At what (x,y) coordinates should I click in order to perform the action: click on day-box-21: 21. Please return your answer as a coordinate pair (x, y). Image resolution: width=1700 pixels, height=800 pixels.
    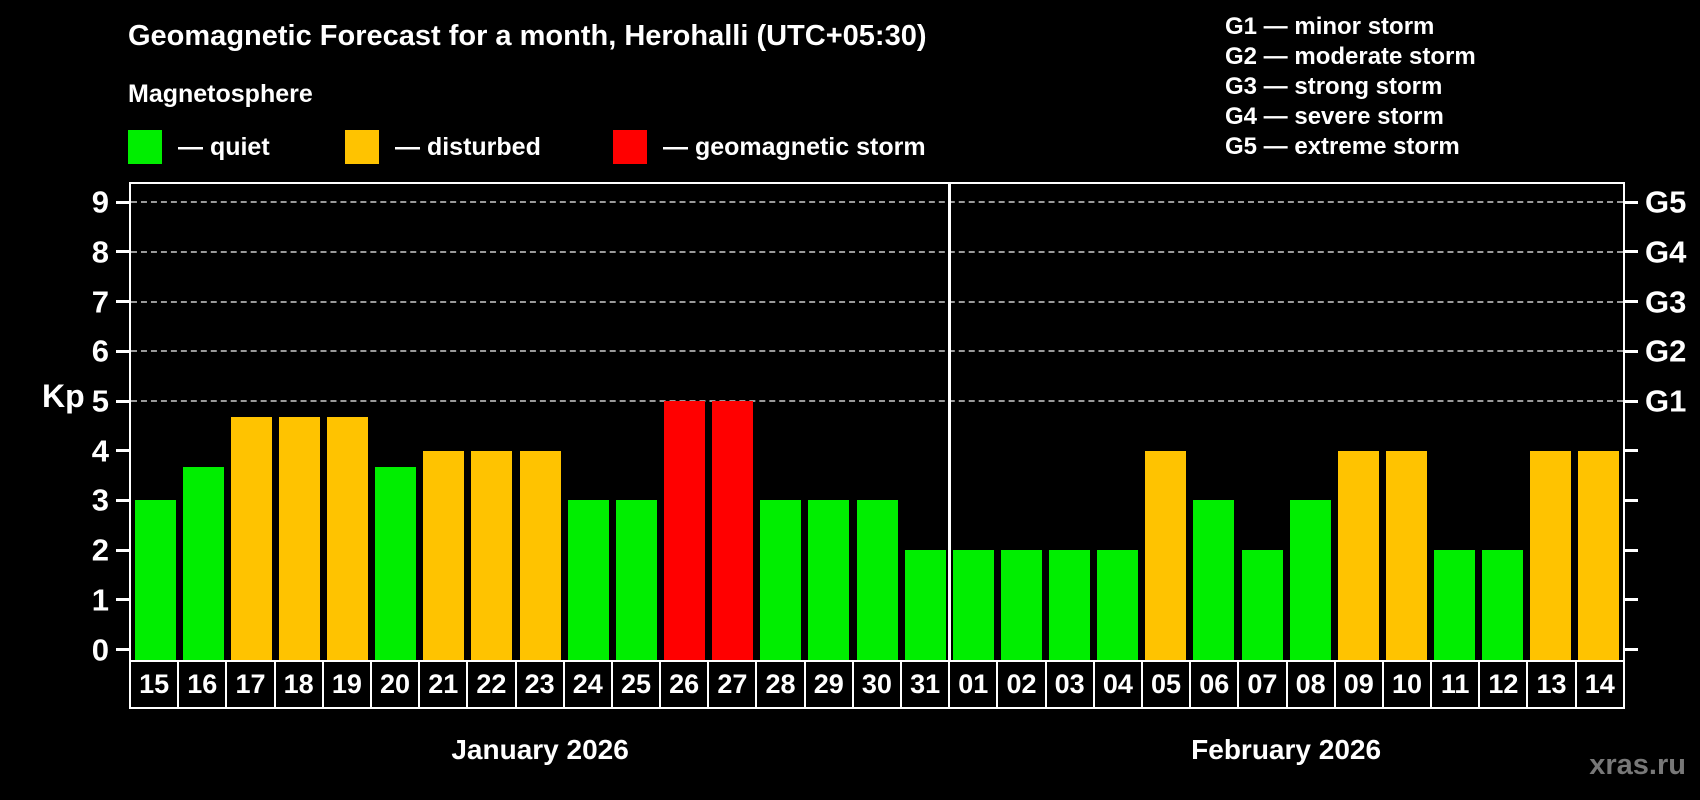
    Looking at the image, I should click on (443, 684).